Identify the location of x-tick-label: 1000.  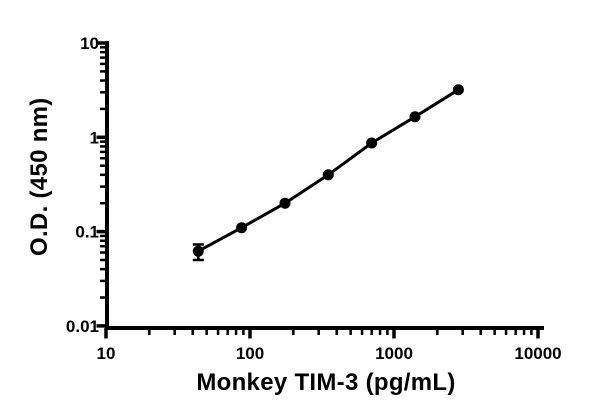
(394, 353).